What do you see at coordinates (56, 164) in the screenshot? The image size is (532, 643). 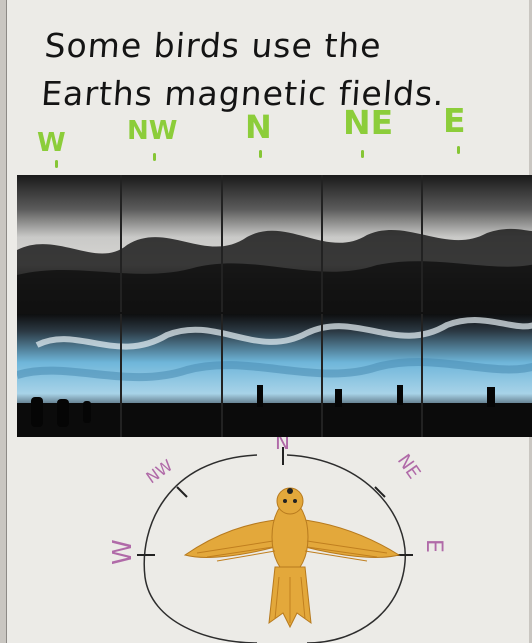 I see `direction-tick-w` at bounding box center [56, 164].